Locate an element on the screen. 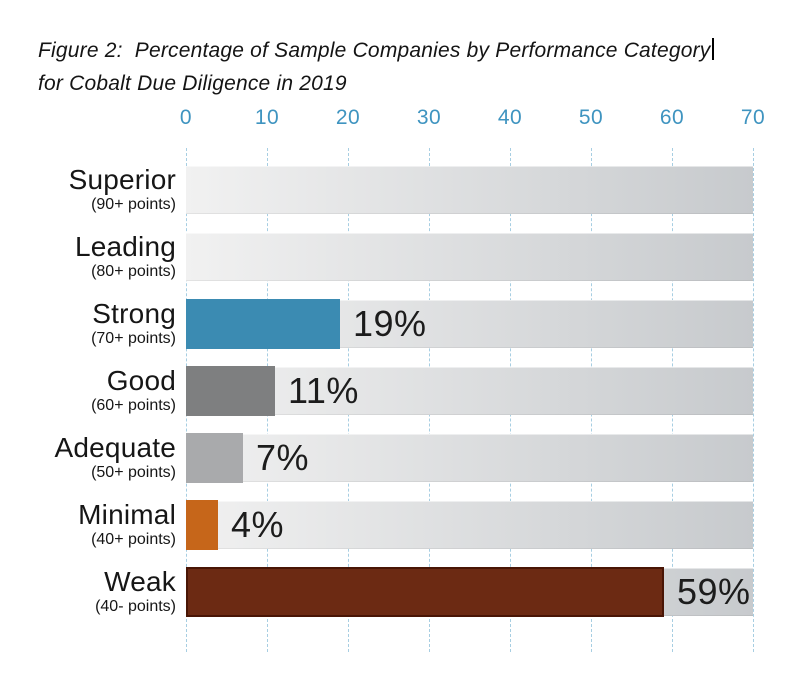 This screenshot has width=810, height=698. value-label: 59% is located at coordinates (714, 591).